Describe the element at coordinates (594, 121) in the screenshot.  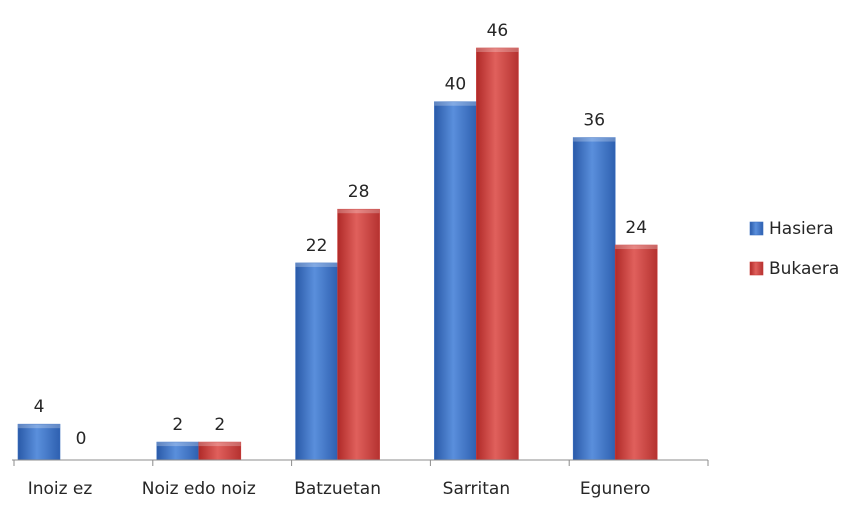
I see `data-label-hasiera-4: 36` at that location.